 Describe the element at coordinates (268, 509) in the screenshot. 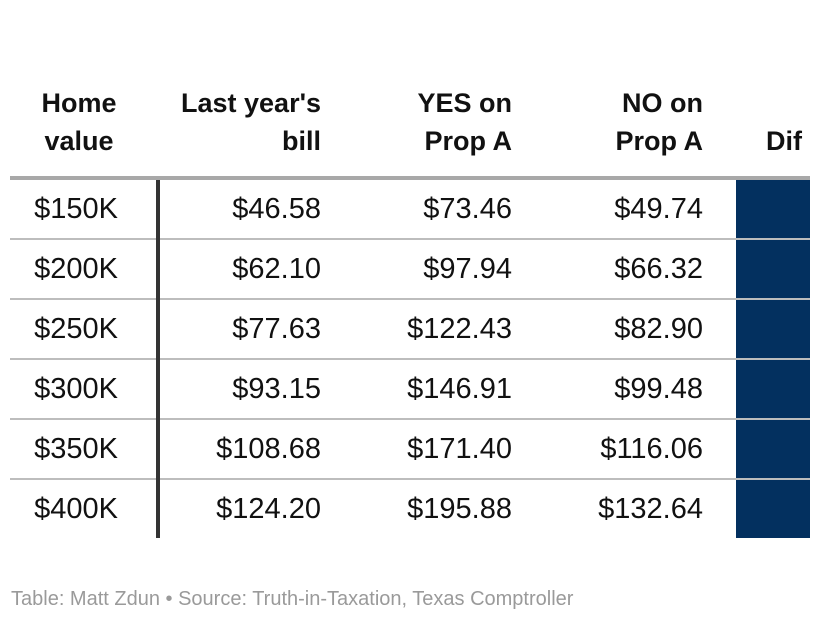

I see `table-cell: $124.20` at that location.